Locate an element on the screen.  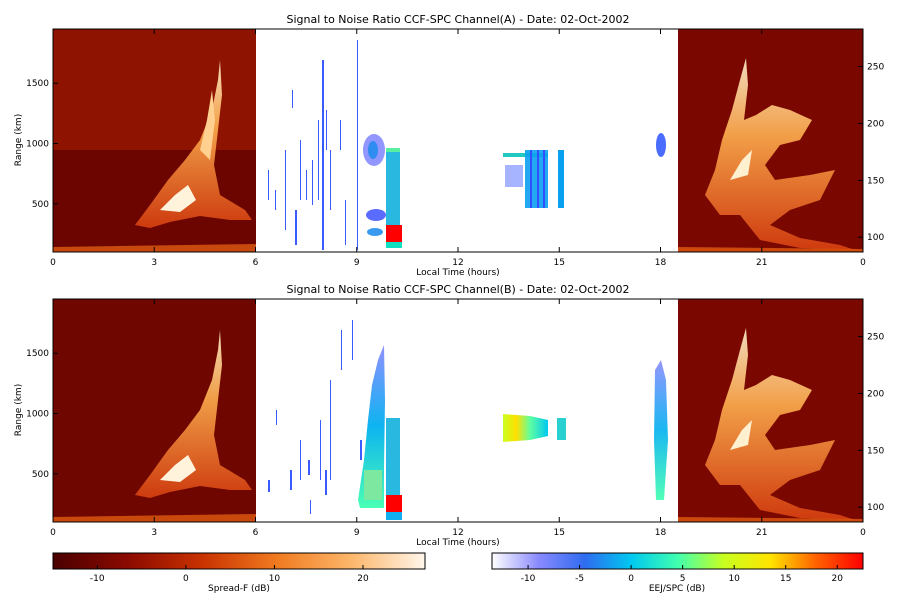
b-y2-tick-label: 200 is located at coordinates (875, 394).